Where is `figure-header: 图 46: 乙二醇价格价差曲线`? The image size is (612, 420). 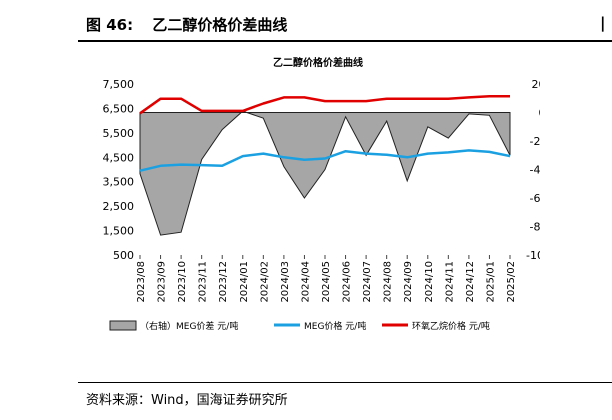 figure-header: 图 46: 乙二醇价格价差曲线 is located at coordinates (186, 24).